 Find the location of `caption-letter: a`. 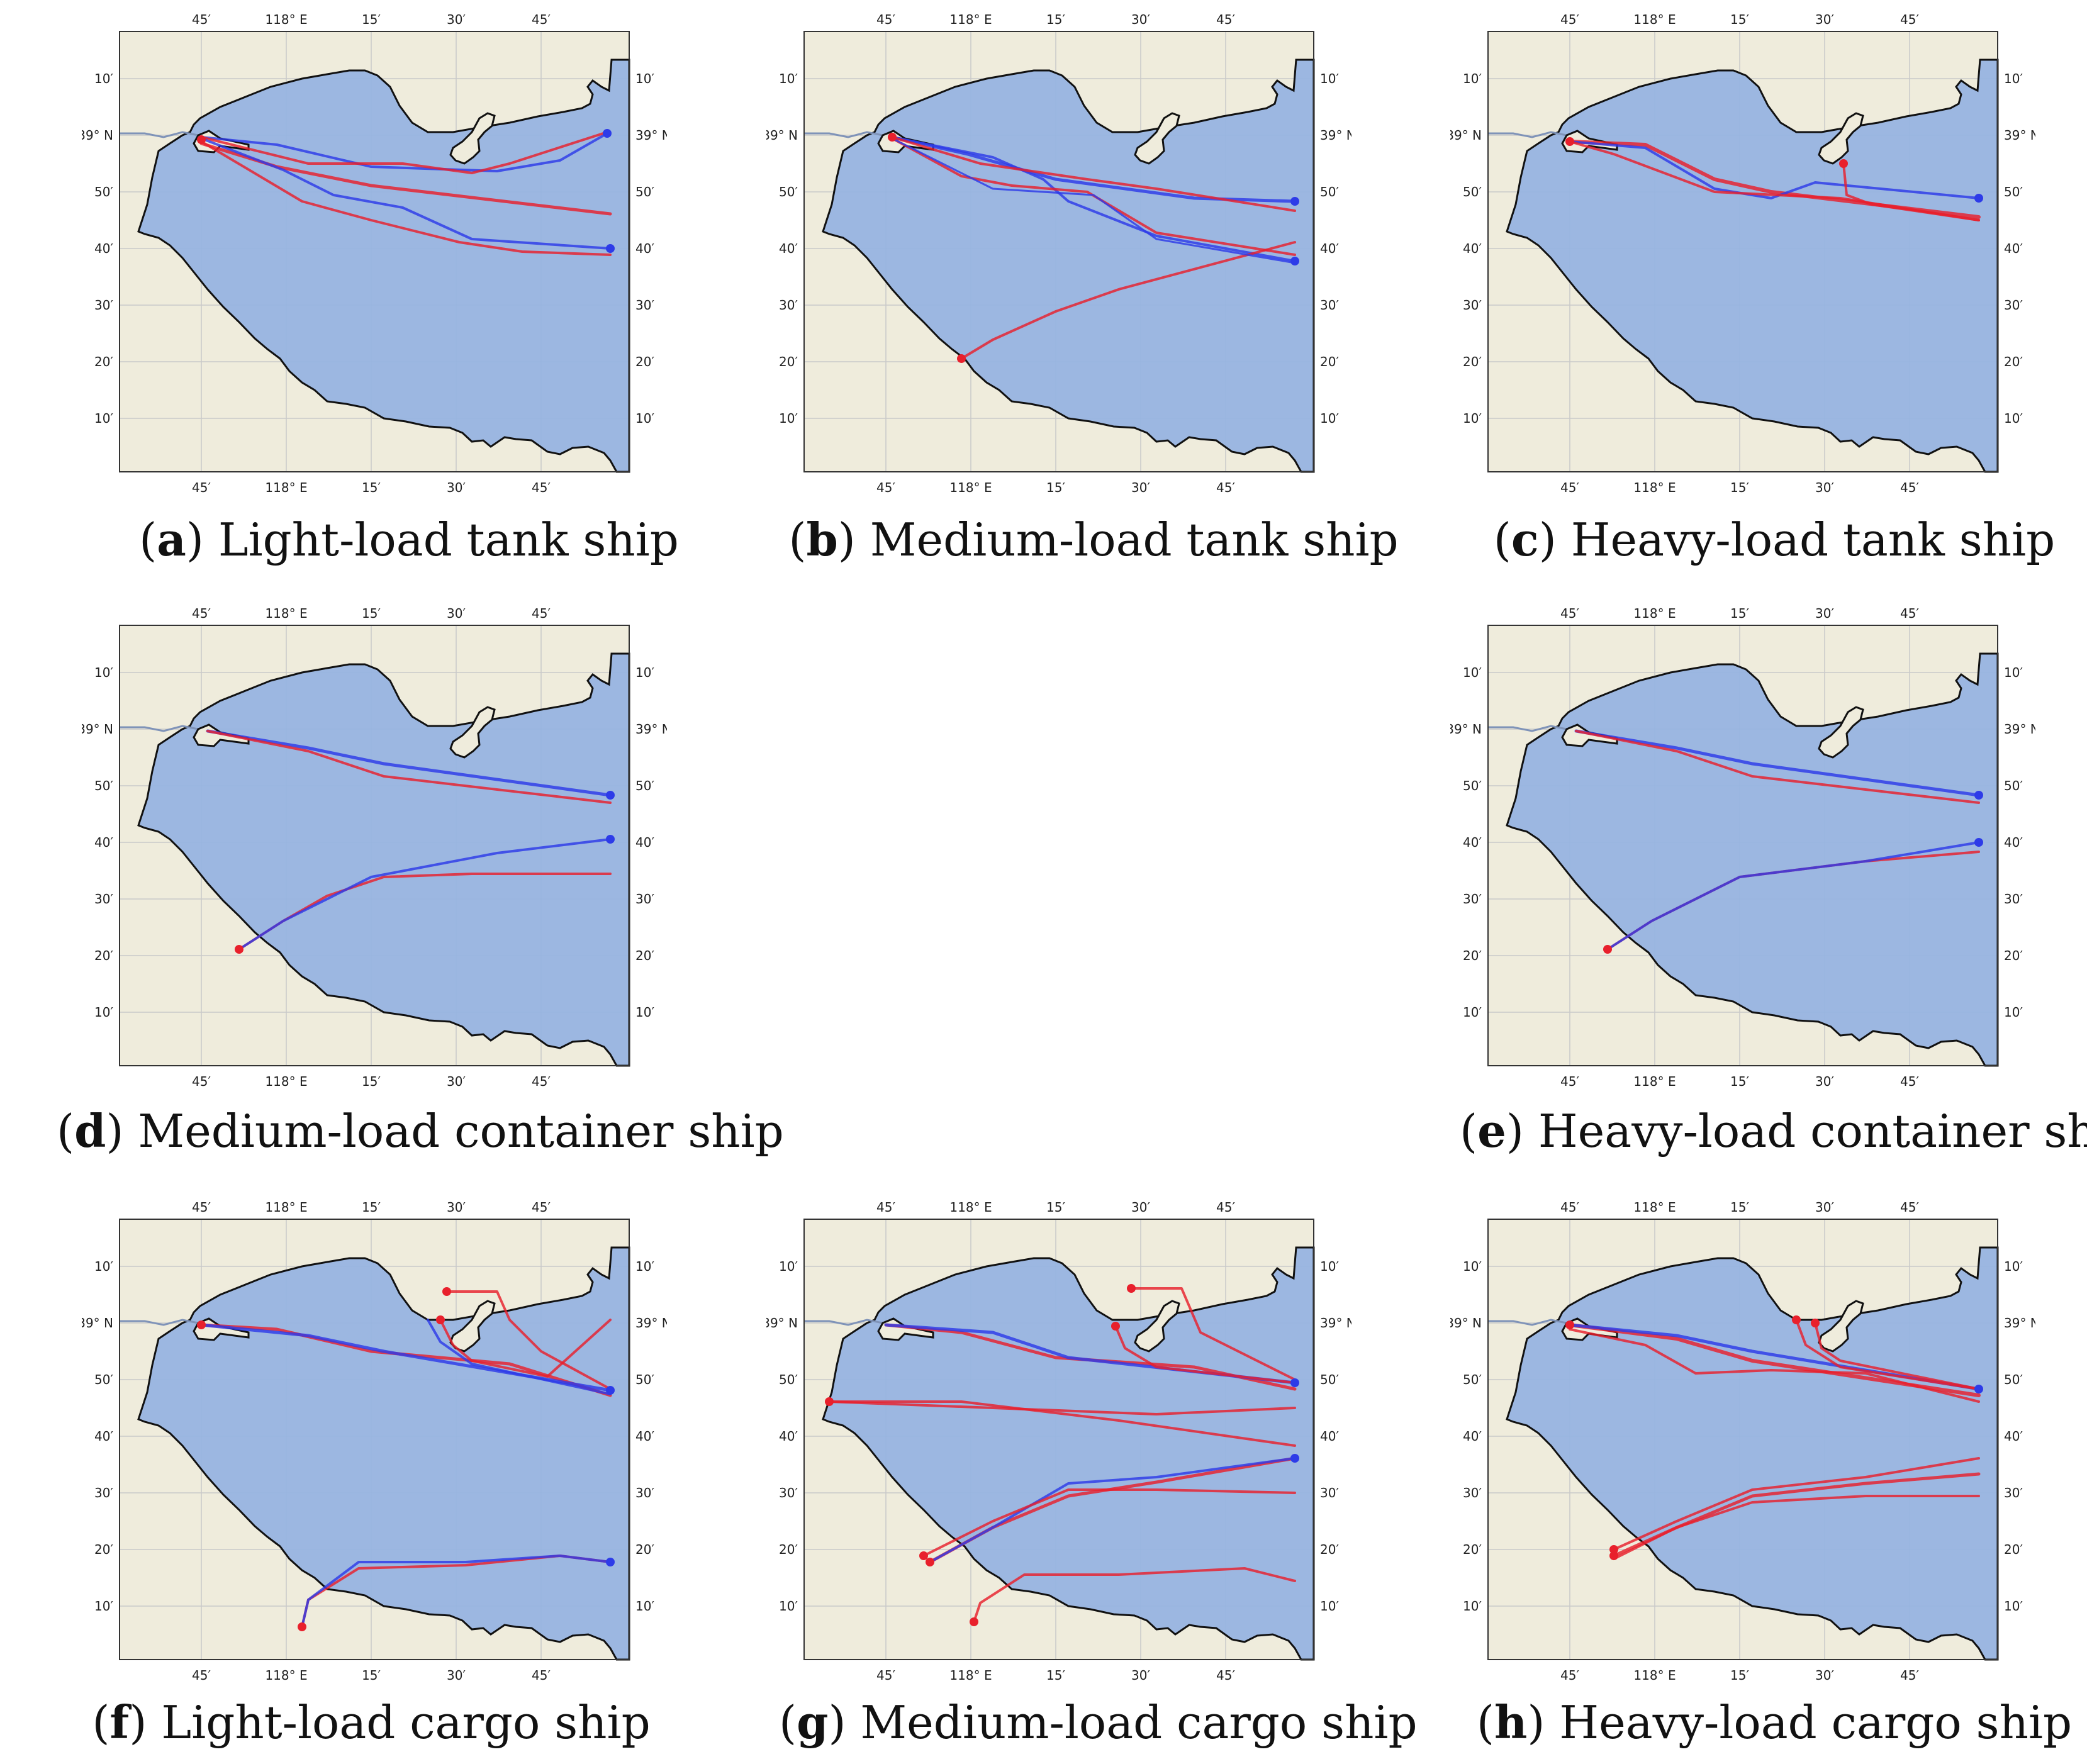

caption-letter: a is located at coordinates (171, 539).